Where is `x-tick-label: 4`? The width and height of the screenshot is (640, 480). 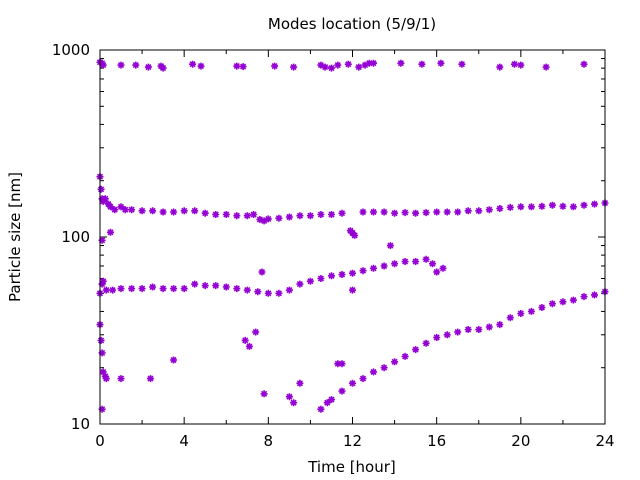 x-tick-label: 4 is located at coordinates (184, 441).